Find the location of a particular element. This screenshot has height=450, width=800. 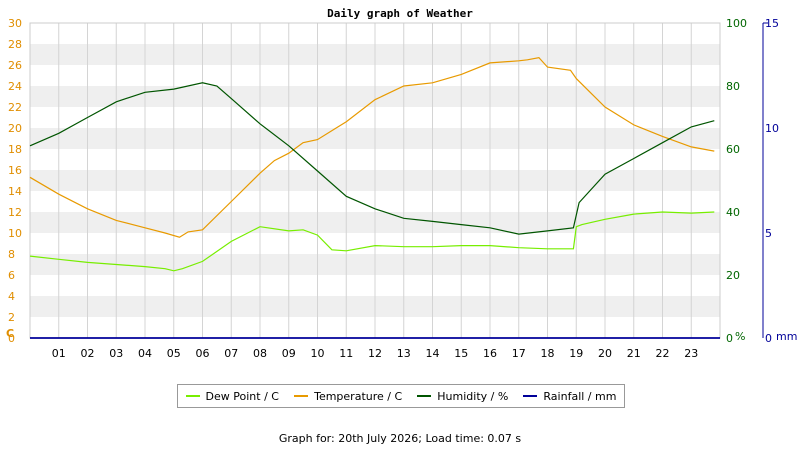

x-tick-label: 12 is located at coordinates (375, 353).